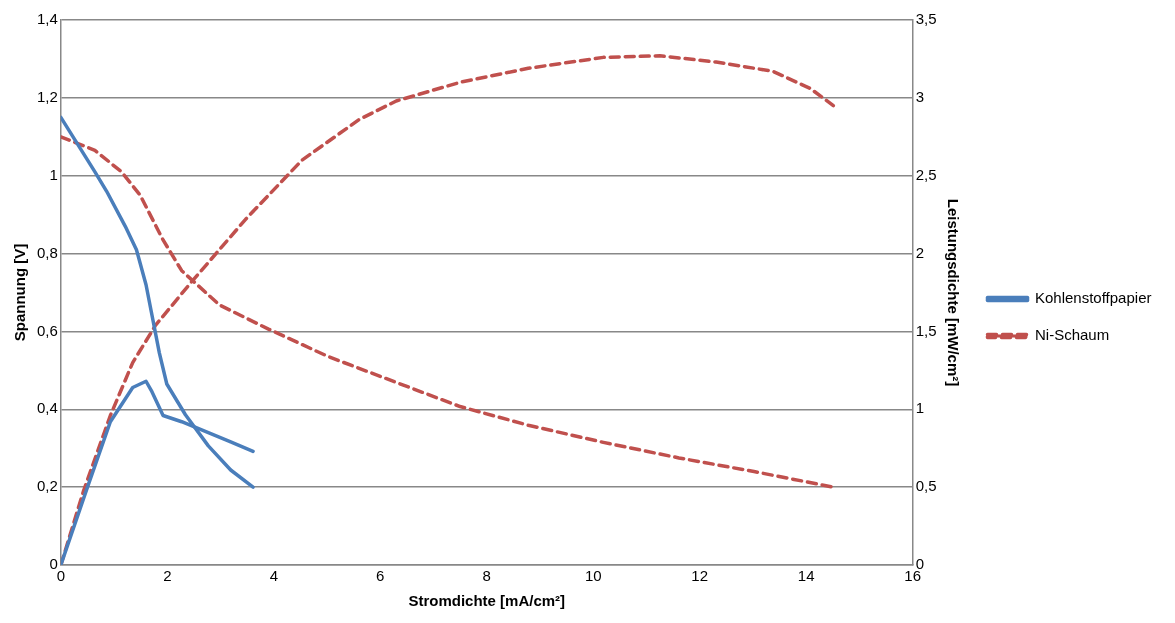 This screenshot has height=623, width=1175. Describe the element at coordinates (919, 252) in the screenshot. I see `y2-tick-label: 2` at that location.